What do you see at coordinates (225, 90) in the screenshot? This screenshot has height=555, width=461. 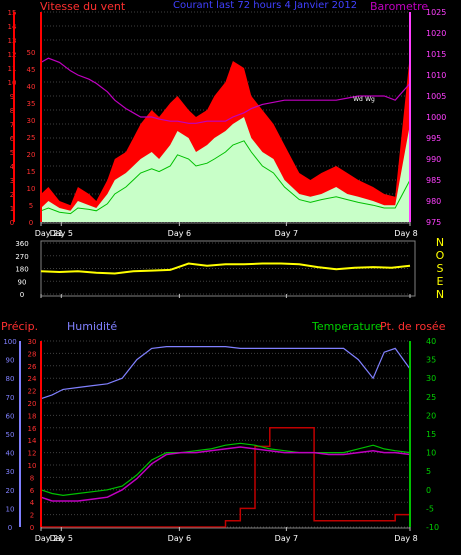 I see `barometer-line` at bounding box center [225, 90].